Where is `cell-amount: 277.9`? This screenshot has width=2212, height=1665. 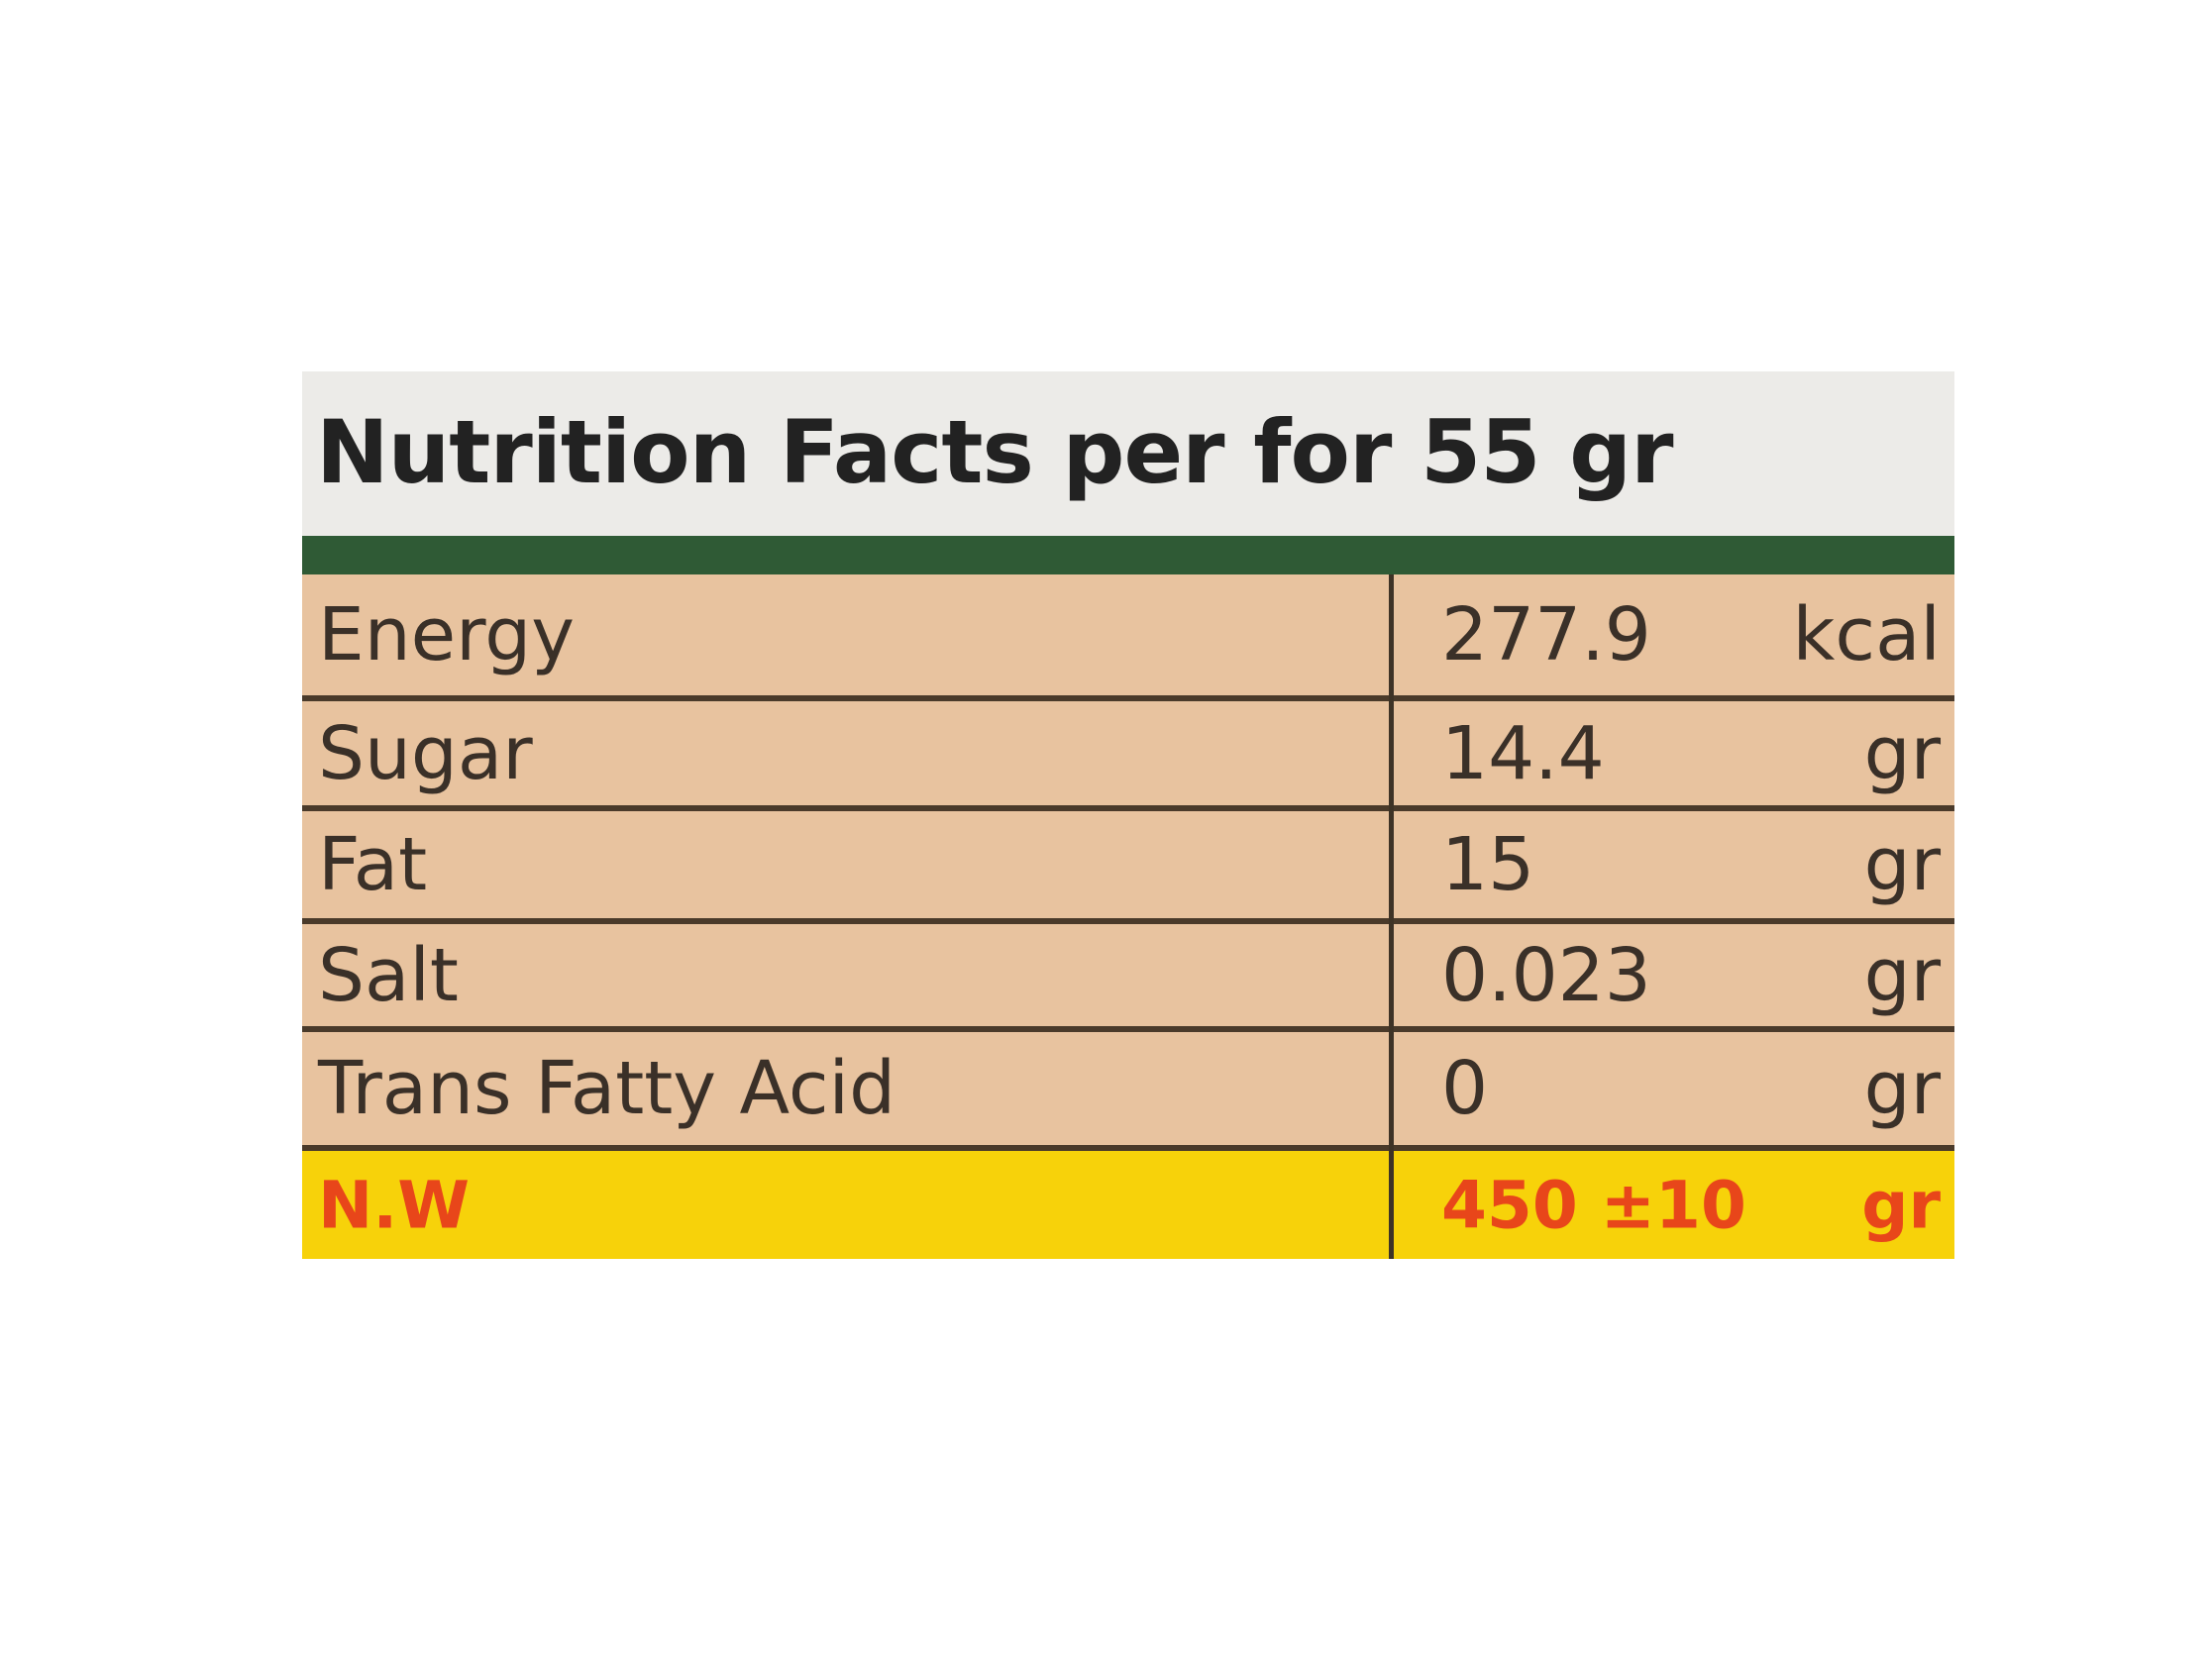
cell-amount: 277.9 is located at coordinates (1546, 635).